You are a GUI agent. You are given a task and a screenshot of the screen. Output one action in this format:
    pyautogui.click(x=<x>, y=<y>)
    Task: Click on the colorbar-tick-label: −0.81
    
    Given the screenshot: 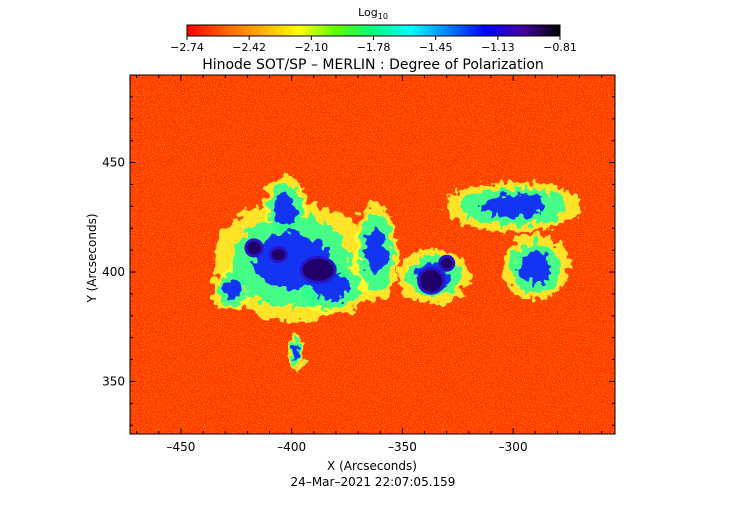 What is the action you would take?
    pyautogui.click(x=560, y=47)
    